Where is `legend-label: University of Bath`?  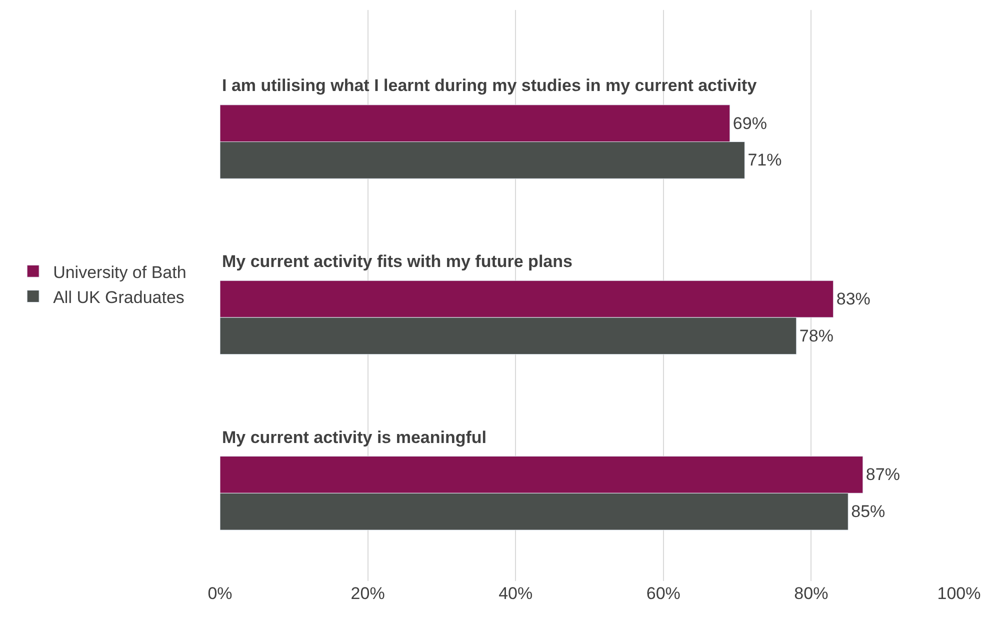
legend-label: University of Bath is located at coordinates (119, 272).